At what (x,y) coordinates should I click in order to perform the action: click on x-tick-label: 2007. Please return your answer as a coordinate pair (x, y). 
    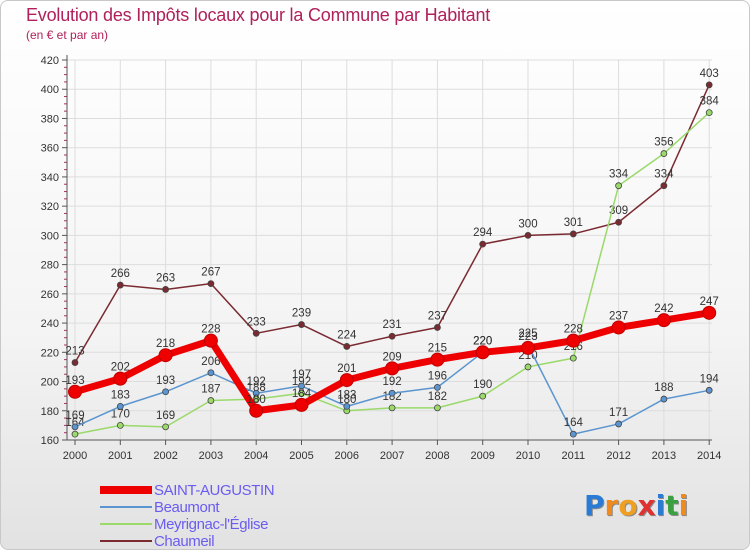
    Looking at the image, I should click on (392, 456).